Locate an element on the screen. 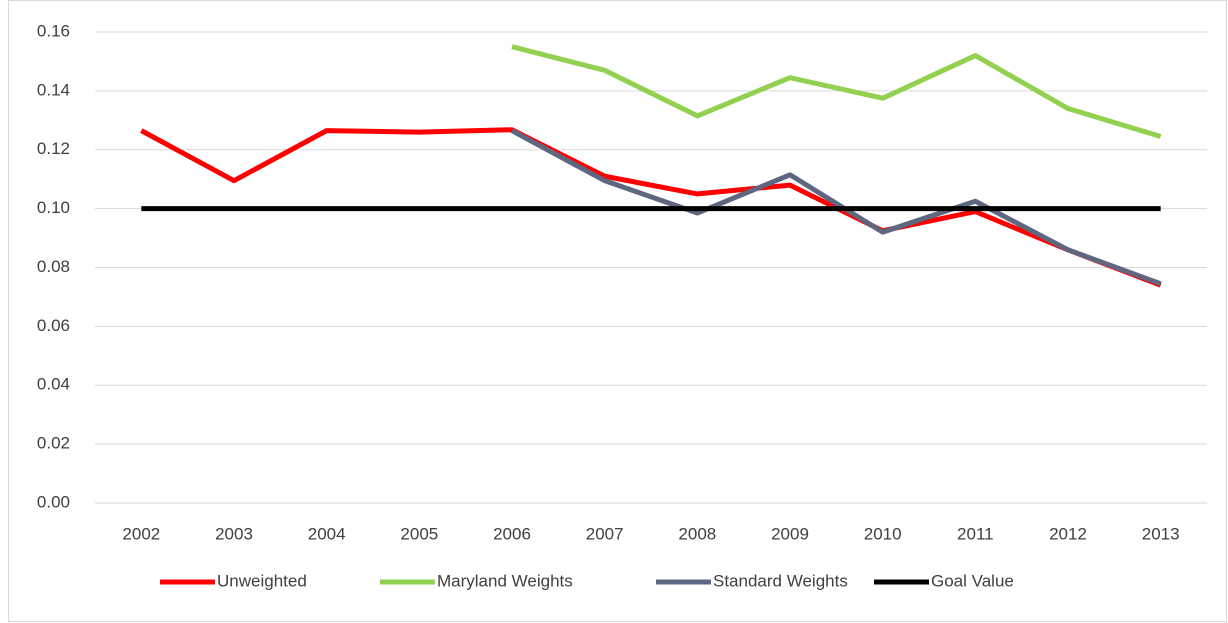  y-tick-label: 0.06 is located at coordinates (53, 325).